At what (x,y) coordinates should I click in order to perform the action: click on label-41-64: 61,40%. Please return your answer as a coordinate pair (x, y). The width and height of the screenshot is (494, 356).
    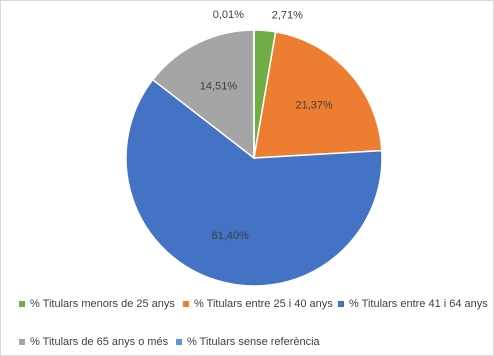
    Looking at the image, I should click on (230, 236).